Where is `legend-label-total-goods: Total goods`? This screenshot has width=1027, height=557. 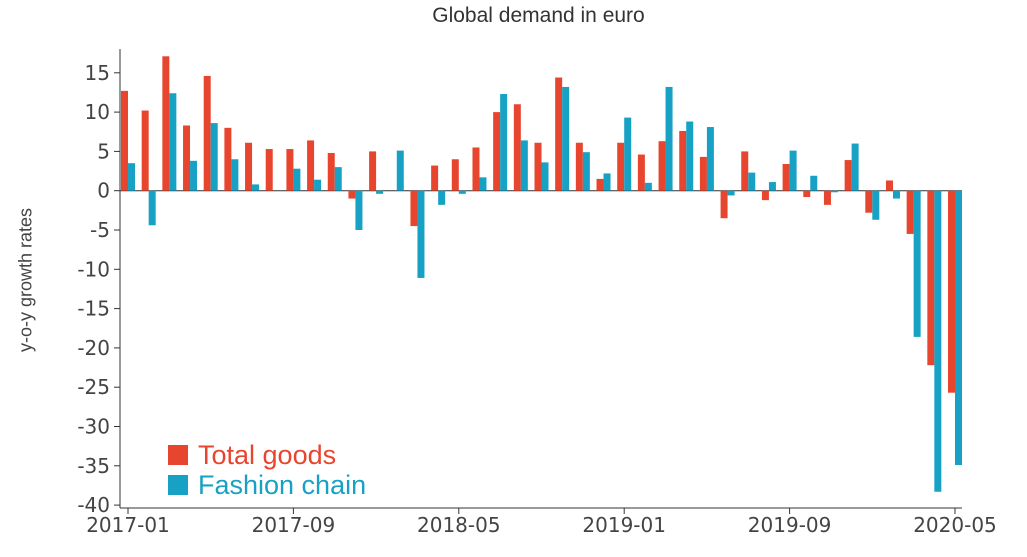 legend-label-total-goods: Total goods is located at coordinates (267, 454).